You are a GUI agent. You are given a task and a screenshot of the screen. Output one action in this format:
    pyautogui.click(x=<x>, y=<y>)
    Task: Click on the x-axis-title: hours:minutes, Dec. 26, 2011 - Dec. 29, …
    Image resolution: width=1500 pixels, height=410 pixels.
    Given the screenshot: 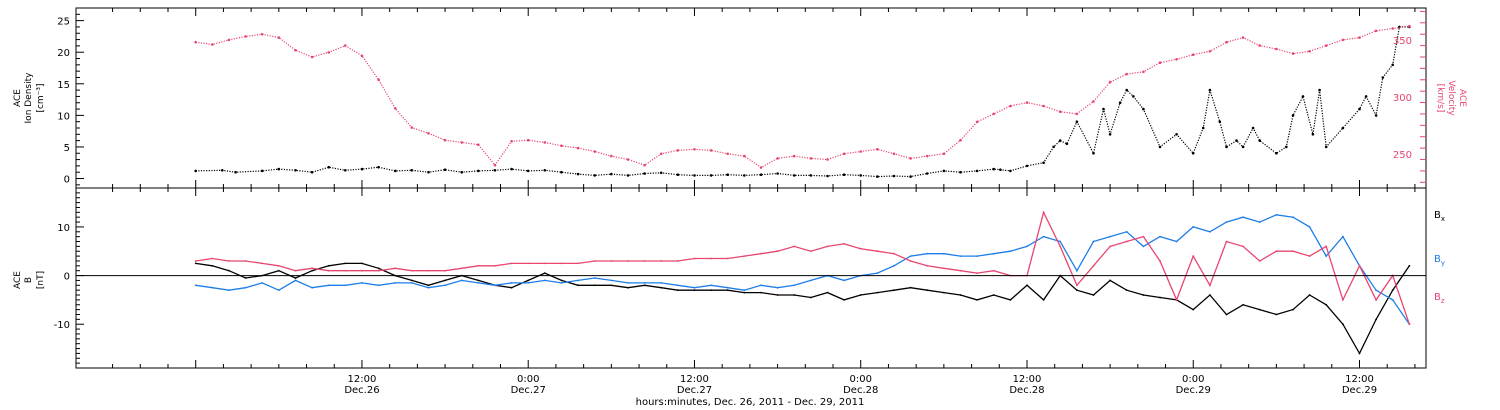 What is the action you would take?
    pyautogui.click(x=750, y=402)
    